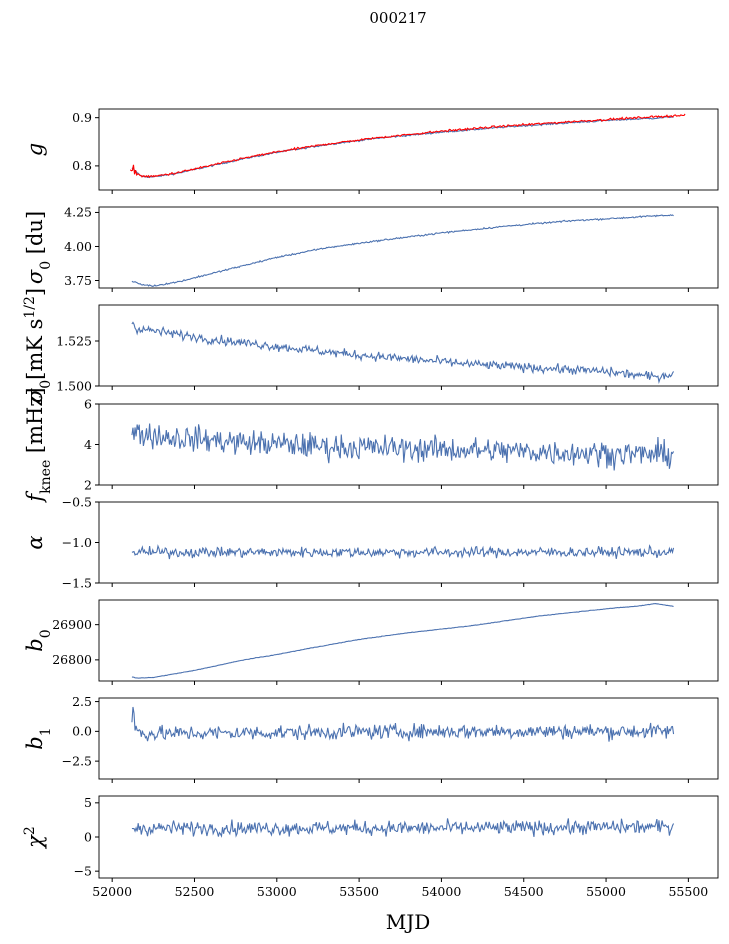  I want to click on y-tick-label: −5, so click(83, 870).